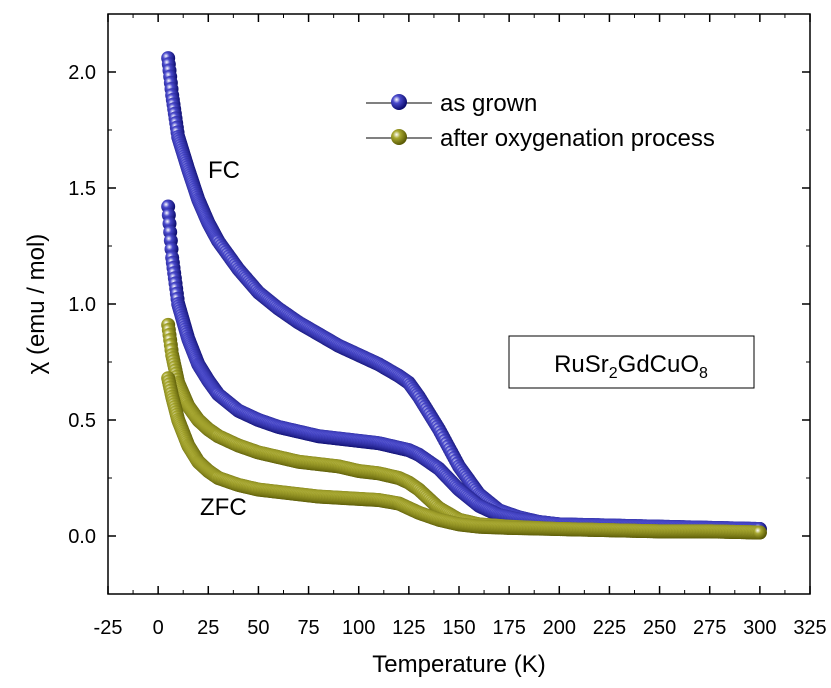  What do you see at coordinates (399, 137) in the screenshot?
I see `legend-marker-oxygenation` at bounding box center [399, 137].